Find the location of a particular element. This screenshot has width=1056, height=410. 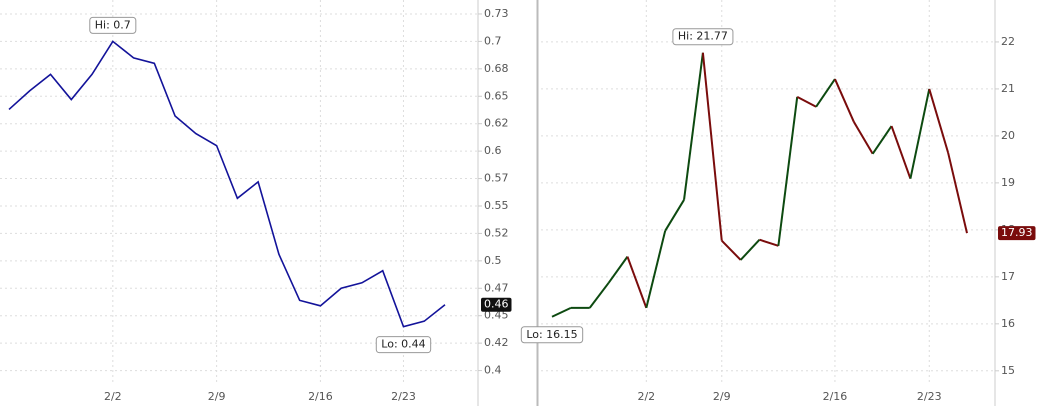

last-value: 0.46 is located at coordinates (496, 304).